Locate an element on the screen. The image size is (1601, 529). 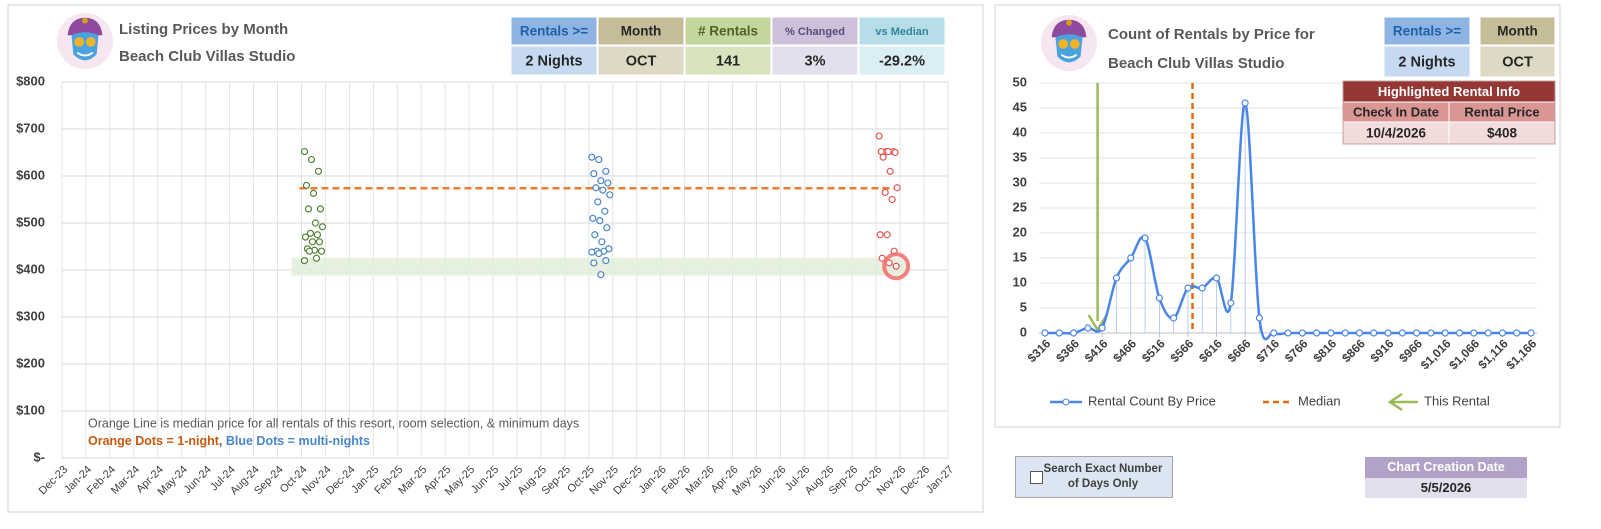
y-tick-label: 50 is located at coordinates (1020, 81).